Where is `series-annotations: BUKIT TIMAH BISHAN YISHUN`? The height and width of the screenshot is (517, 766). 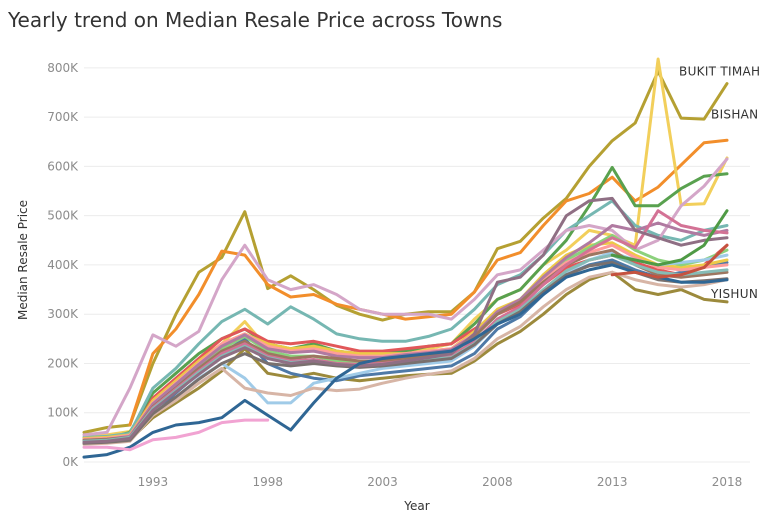 series-annotations: BUKIT TIMAH BISHAN YISHUN is located at coordinates (719, 182).